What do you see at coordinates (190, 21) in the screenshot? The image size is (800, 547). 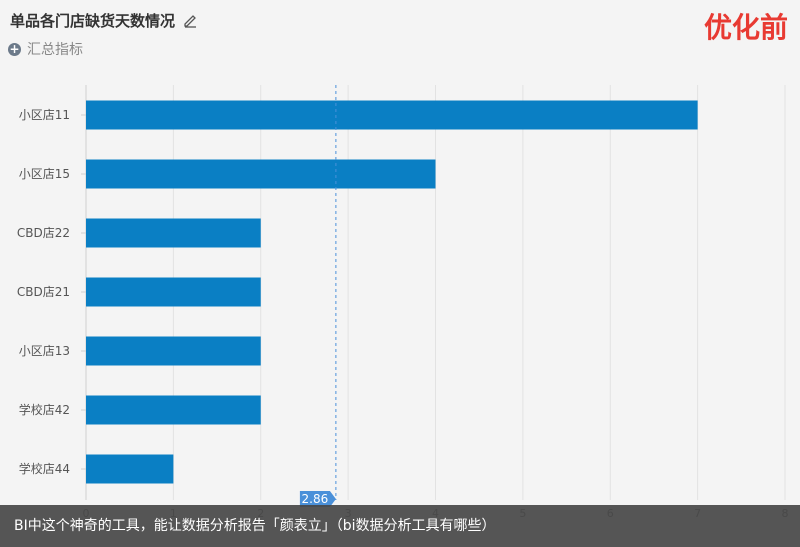 I see `pencil-icon` at bounding box center [190, 21].